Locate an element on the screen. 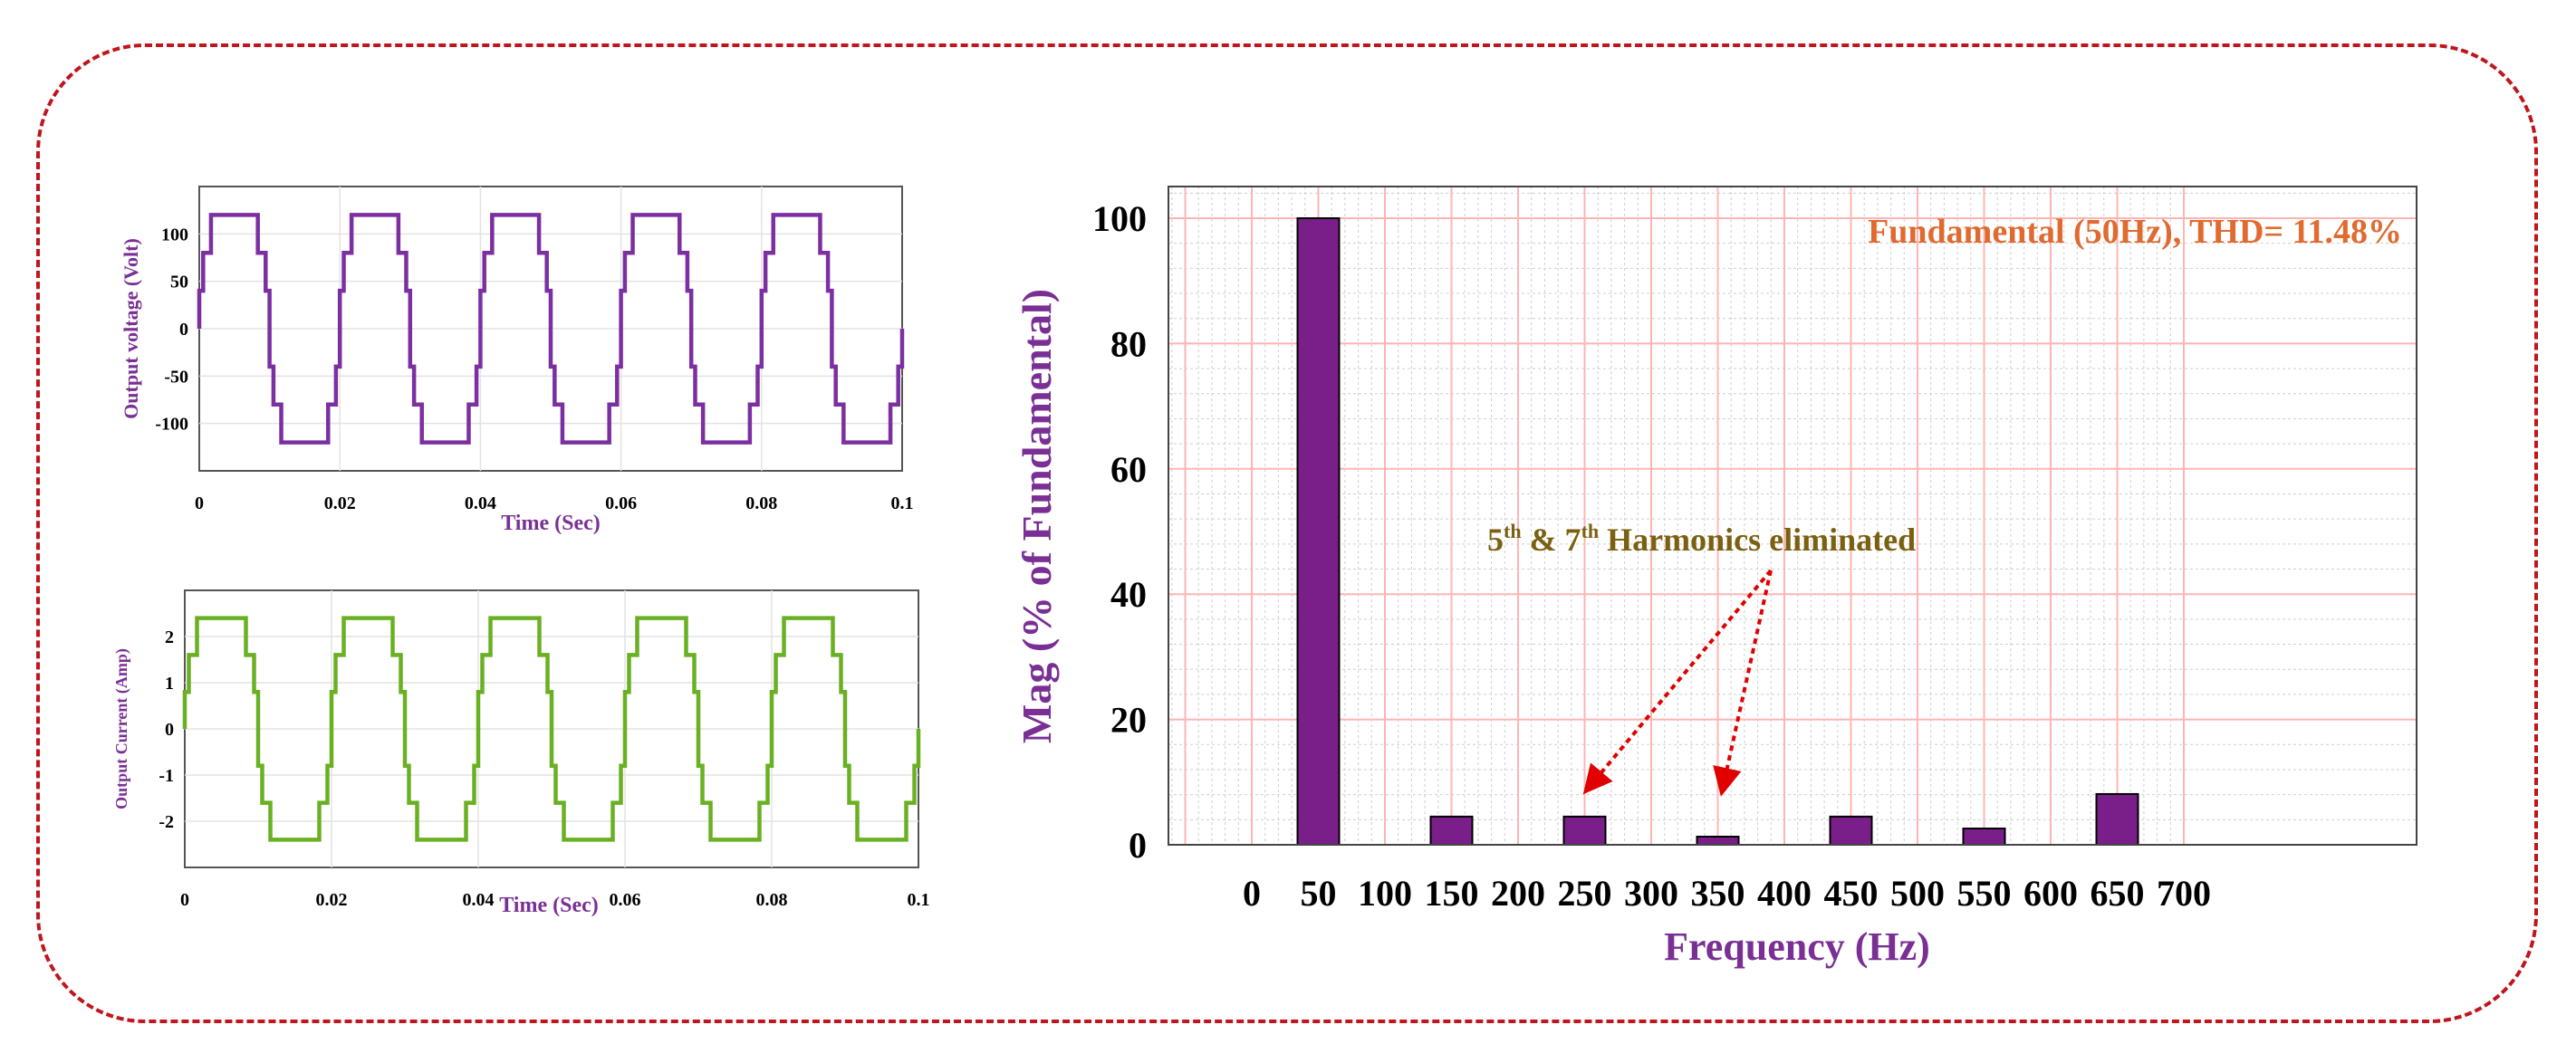 The image size is (2576, 1063). fft-y-ticks: 0 20 40 60 80 100 is located at coordinates (1119, 532).